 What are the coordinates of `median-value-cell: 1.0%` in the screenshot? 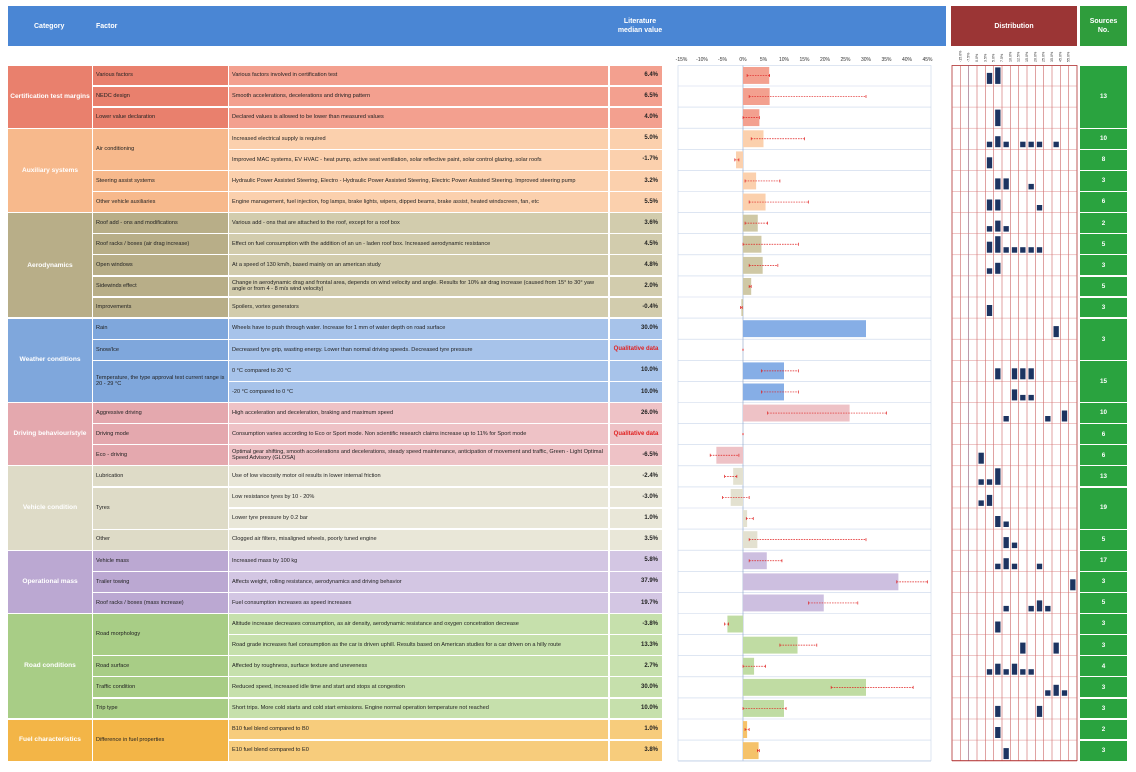 It's located at (636, 518).